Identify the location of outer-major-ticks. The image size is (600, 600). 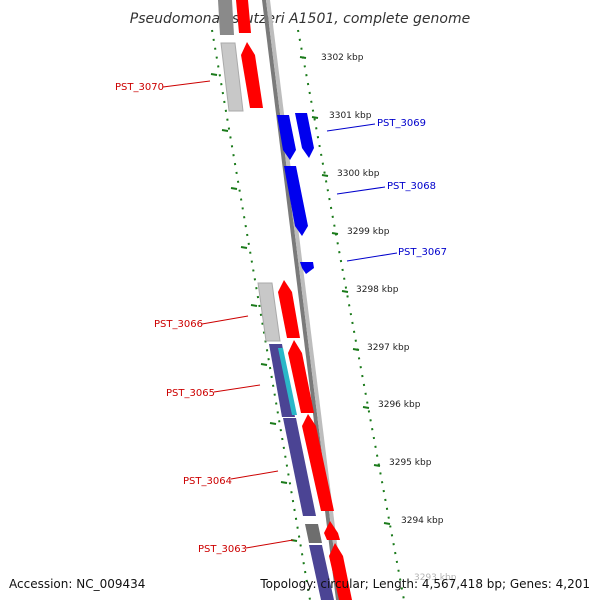
(345, 290).